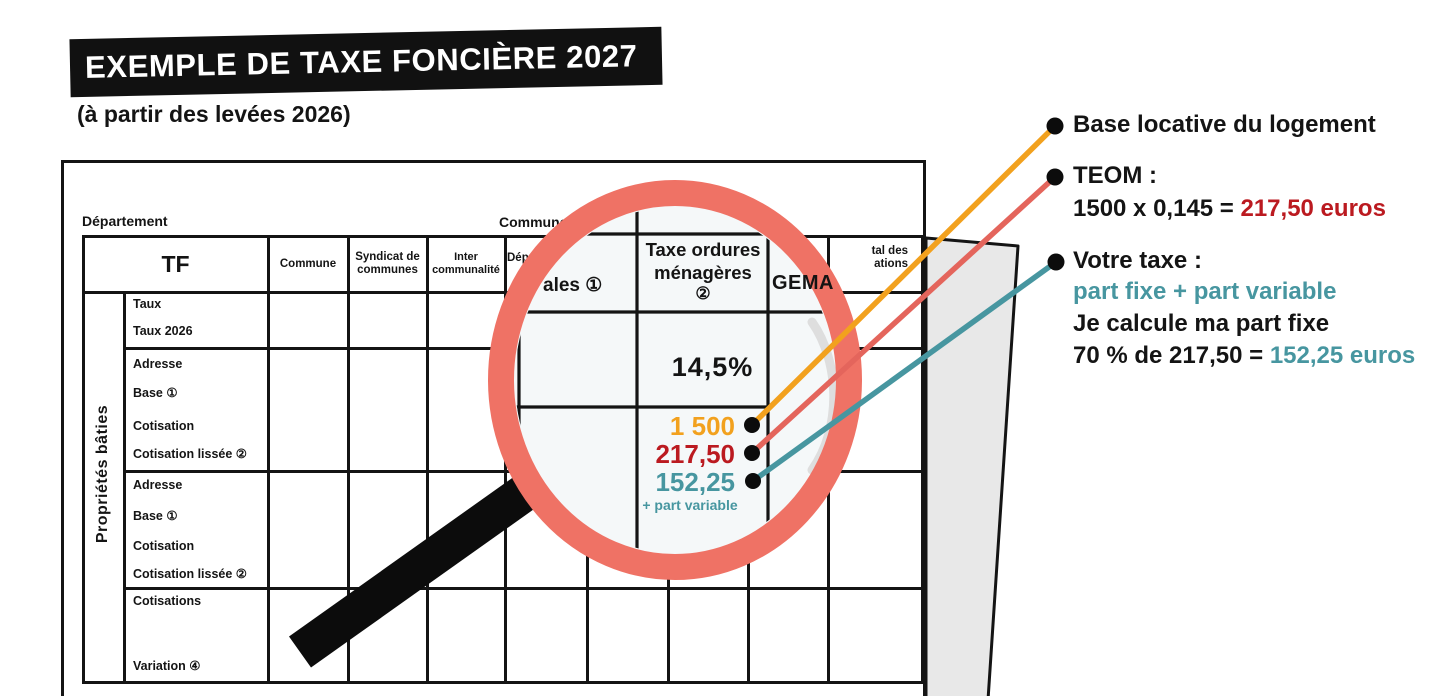 The image size is (1453, 696). Describe the element at coordinates (533, 222) in the screenshot. I see `commune-corner-label: Commune` at that location.